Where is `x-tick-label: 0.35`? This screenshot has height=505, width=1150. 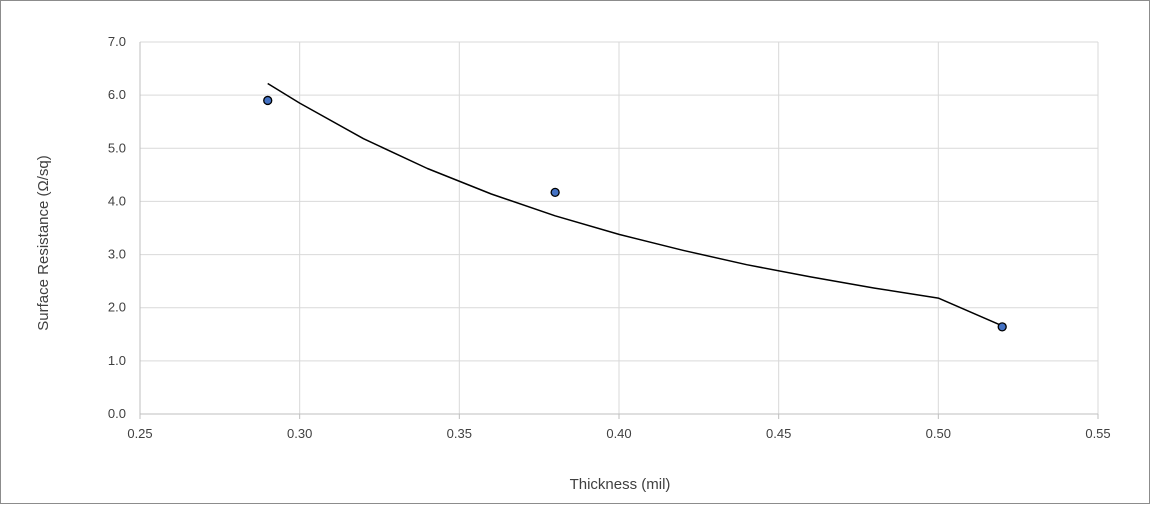
x-tick-label: 0.35 is located at coordinates (459, 433).